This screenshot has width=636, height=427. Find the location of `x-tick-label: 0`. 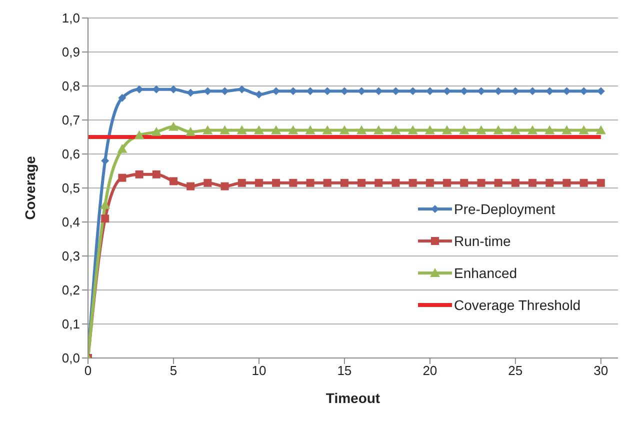

x-tick-label: 0 is located at coordinates (88, 370).